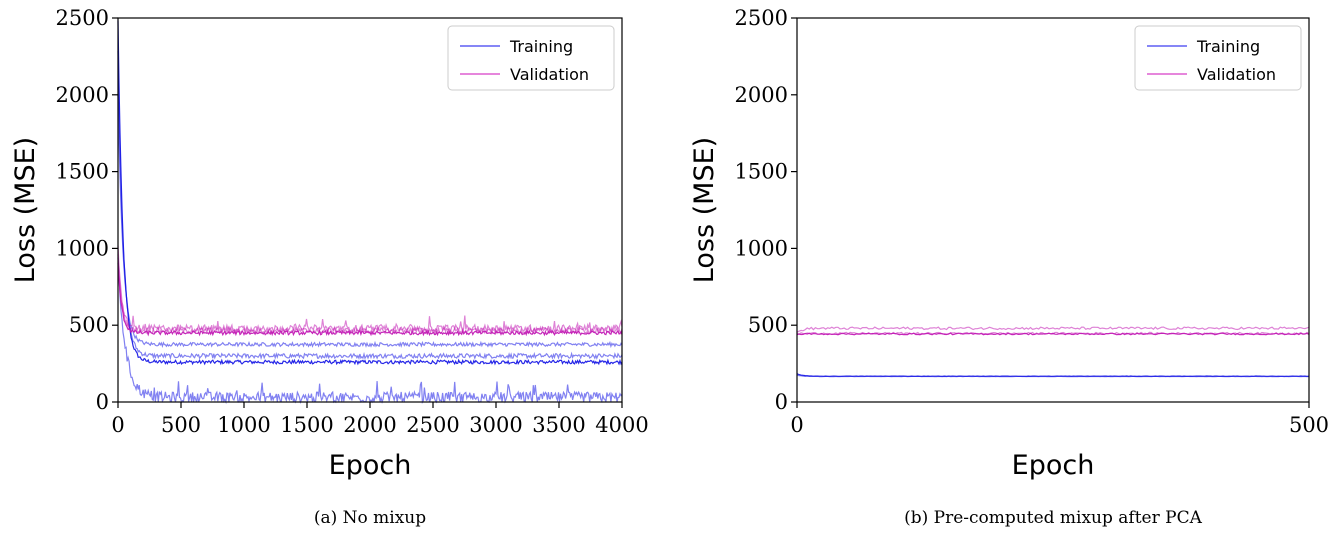 This screenshot has width=1339, height=538. Describe the element at coordinates (432, 425) in the screenshot. I see `x-tick-label: 2500` at that location.